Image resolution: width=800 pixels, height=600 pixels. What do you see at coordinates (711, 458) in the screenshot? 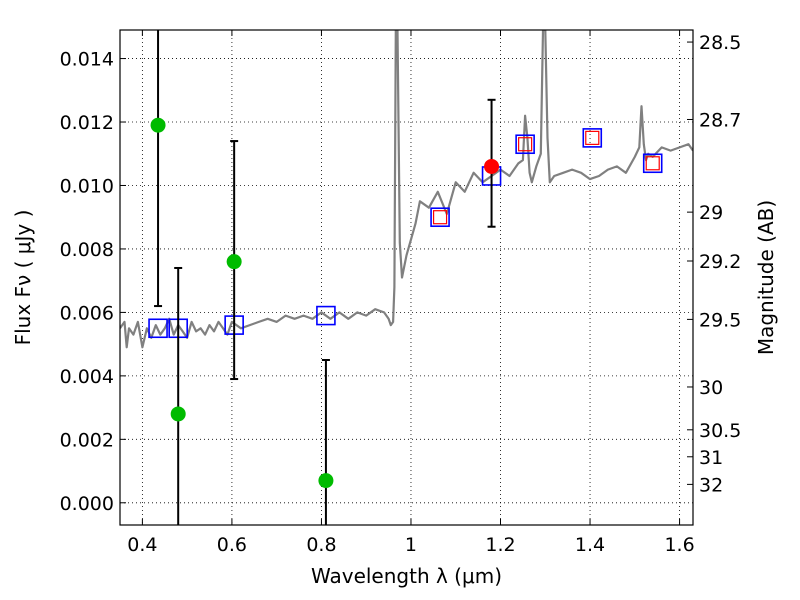
I see `mag-tick-label: 31` at bounding box center [711, 458].